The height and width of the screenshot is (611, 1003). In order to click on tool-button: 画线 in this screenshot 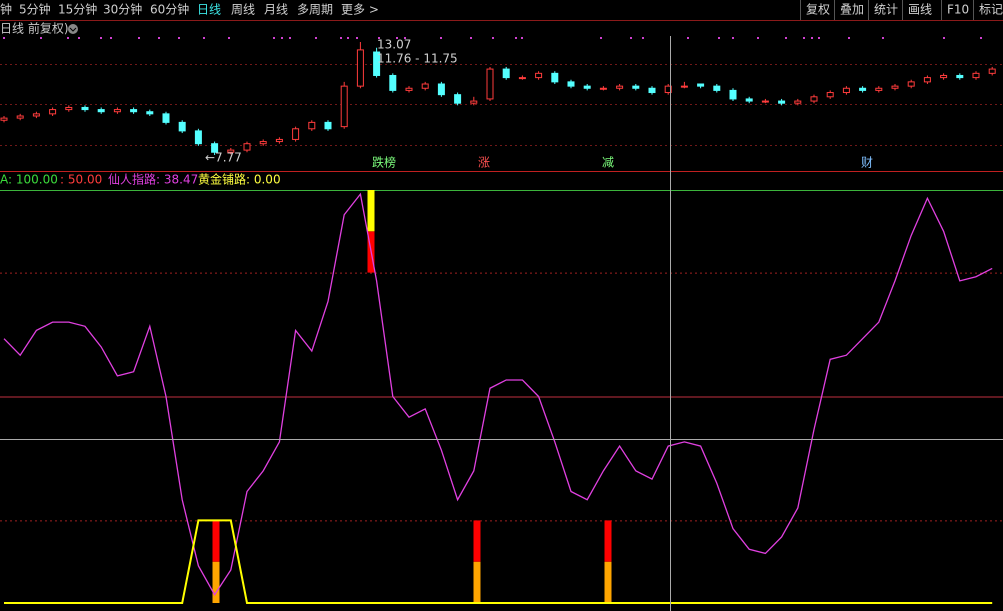, I will do `click(920, 10)`.